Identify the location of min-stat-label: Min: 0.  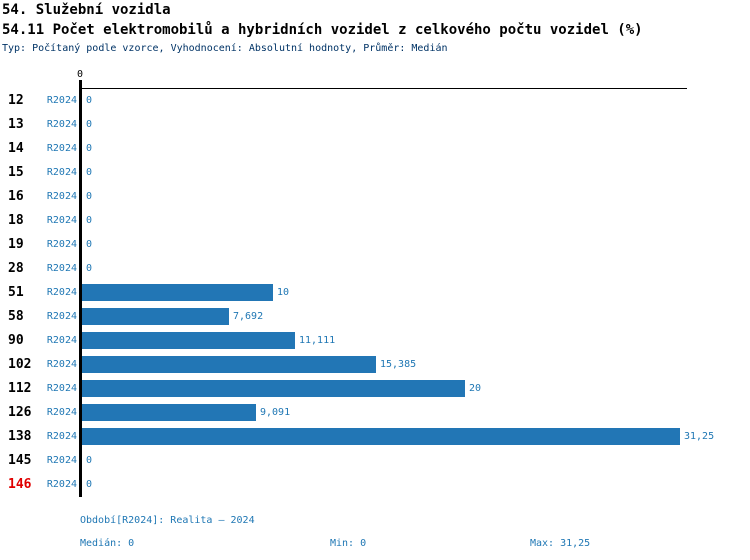
(348, 543).